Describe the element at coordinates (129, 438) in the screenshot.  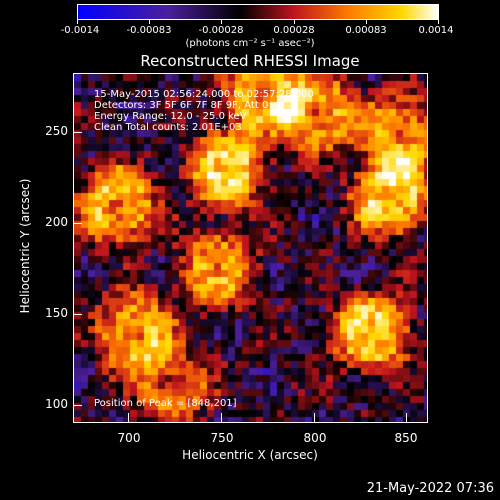
I see `x-tick-label: 700` at that location.